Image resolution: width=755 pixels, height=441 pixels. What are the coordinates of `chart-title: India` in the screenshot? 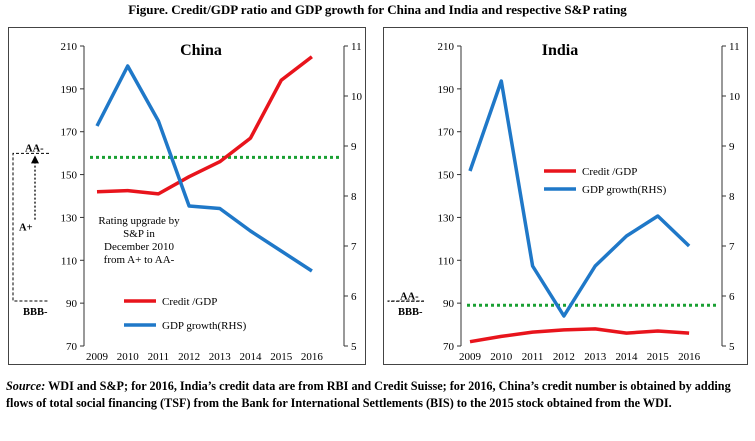 It's located at (560, 50).